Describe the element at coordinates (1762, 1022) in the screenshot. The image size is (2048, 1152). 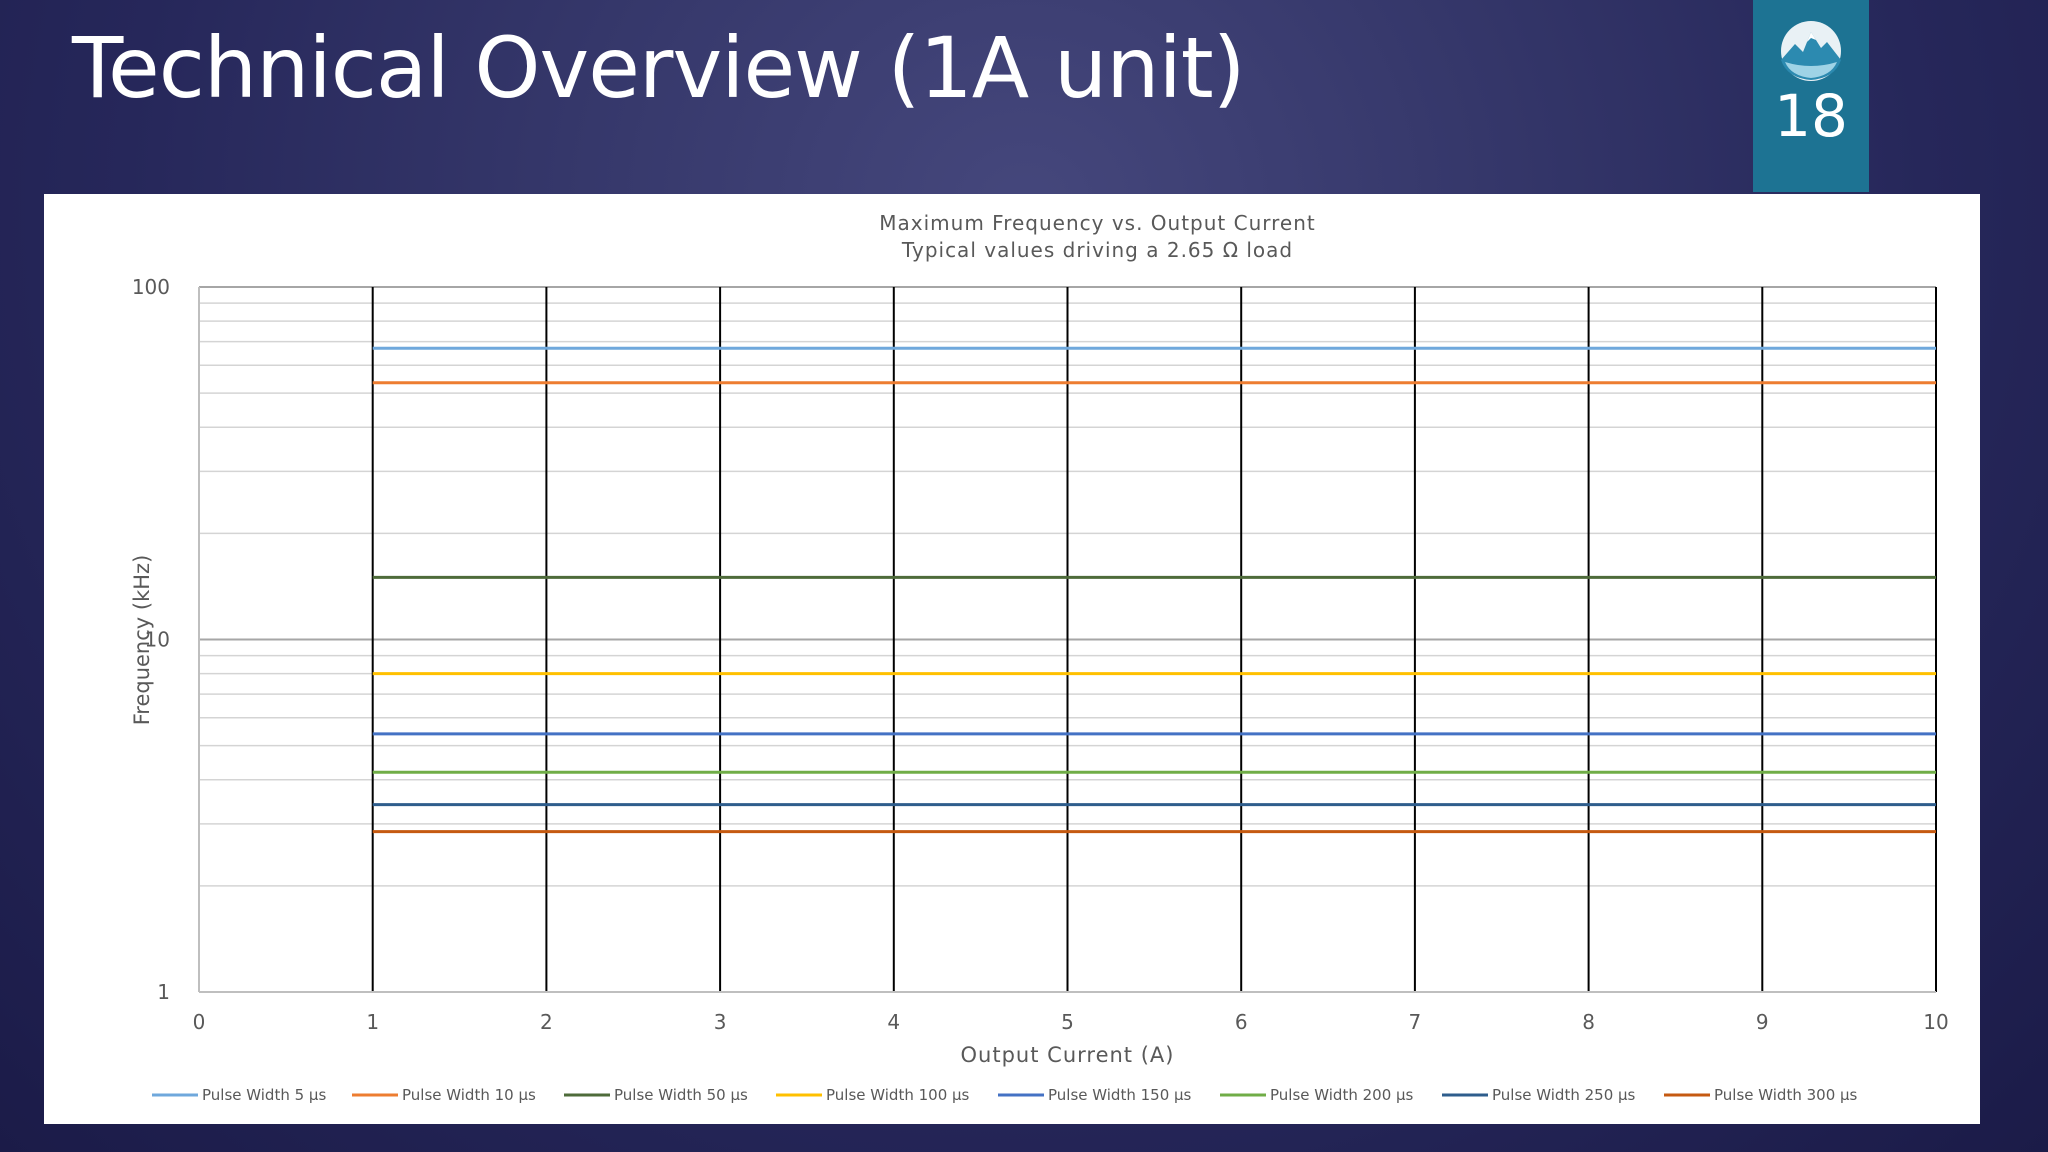
I see `x-tick-label: 9` at that location.